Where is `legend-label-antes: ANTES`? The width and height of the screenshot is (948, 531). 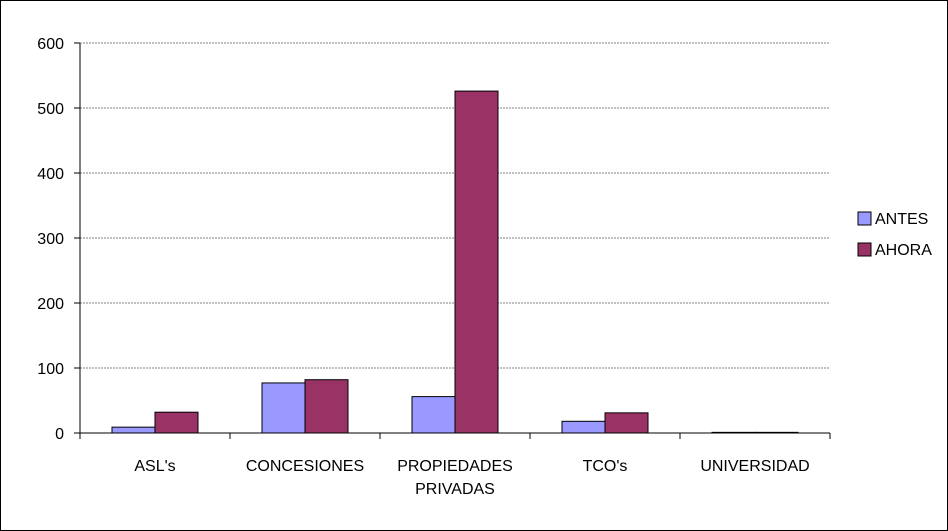
legend-label-antes: ANTES is located at coordinates (901, 219).